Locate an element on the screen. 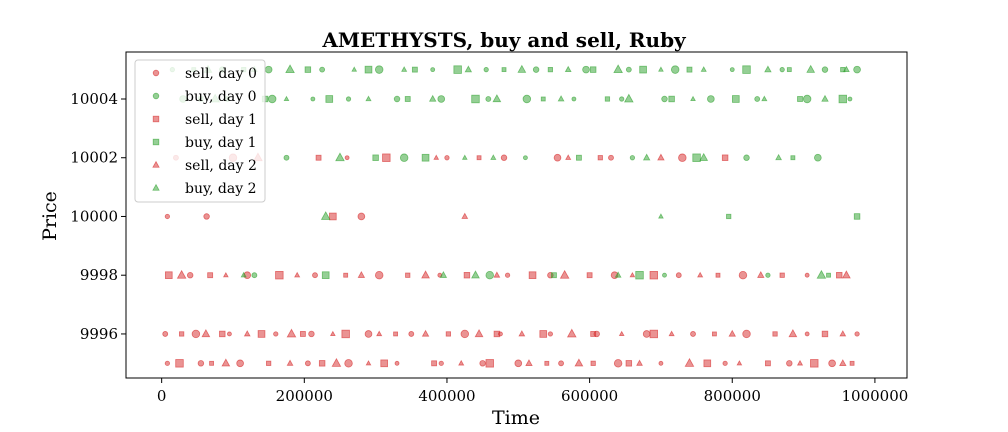 This screenshot has width=1008, height=432. x-tick-label: 1000000 is located at coordinates (874, 396).